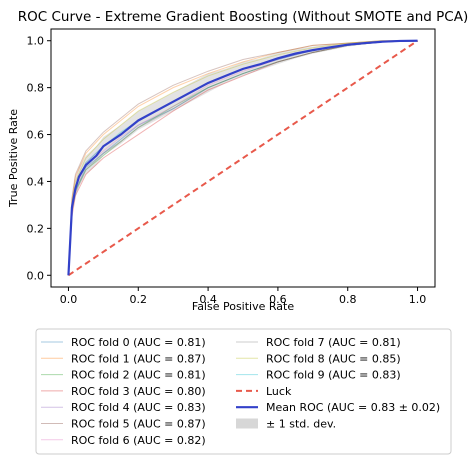  What do you see at coordinates (243, 296) in the screenshot?
I see `x-axis: 0.0 0.2 0.4 0.6 0.8 1.0` at bounding box center [243, 296].